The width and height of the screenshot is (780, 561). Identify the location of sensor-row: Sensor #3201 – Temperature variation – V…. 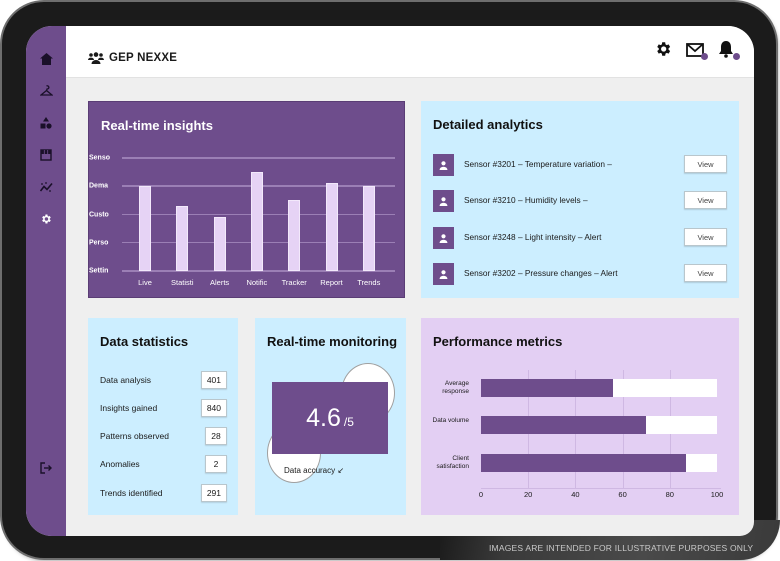
(581, 165).